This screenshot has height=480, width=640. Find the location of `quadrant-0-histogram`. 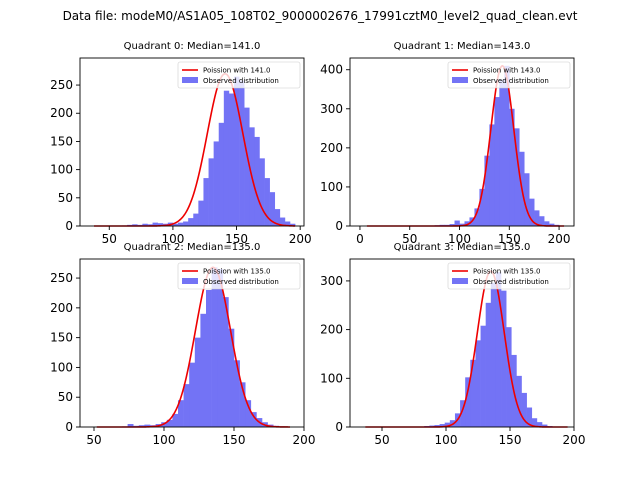

quadrant-0-histogram is located at coordinates (209, 151).